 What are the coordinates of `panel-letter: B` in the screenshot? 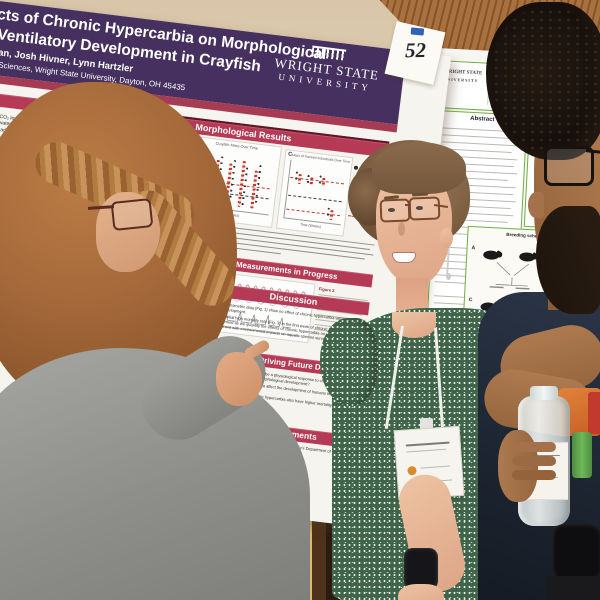 It's located at (202, 275).